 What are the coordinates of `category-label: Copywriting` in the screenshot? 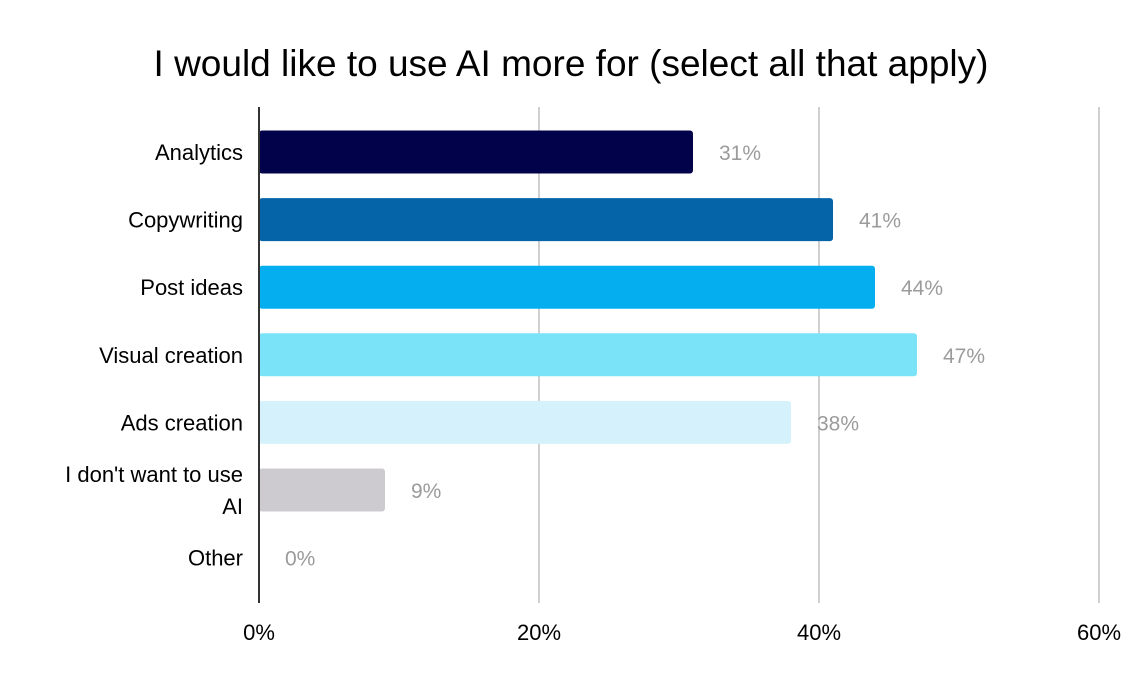 It's located at (185, 220).